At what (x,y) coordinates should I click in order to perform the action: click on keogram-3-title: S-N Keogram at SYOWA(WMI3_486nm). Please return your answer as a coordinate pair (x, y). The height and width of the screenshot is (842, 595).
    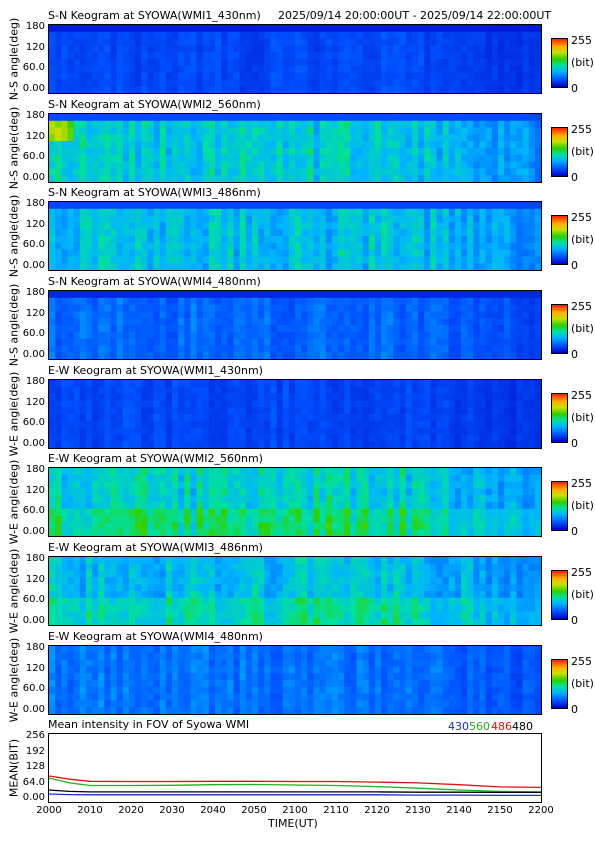
    Looking at the image, I should click on (154, 192).